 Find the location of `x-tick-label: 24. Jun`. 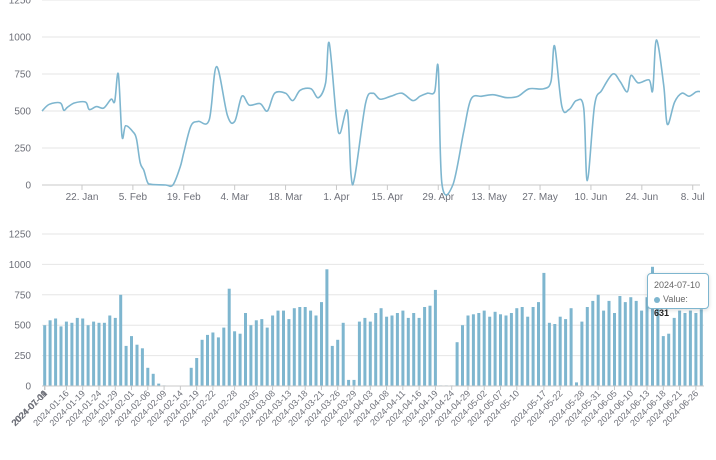

x-tick-label: 24. Jun is located at coordinates (641, 197).